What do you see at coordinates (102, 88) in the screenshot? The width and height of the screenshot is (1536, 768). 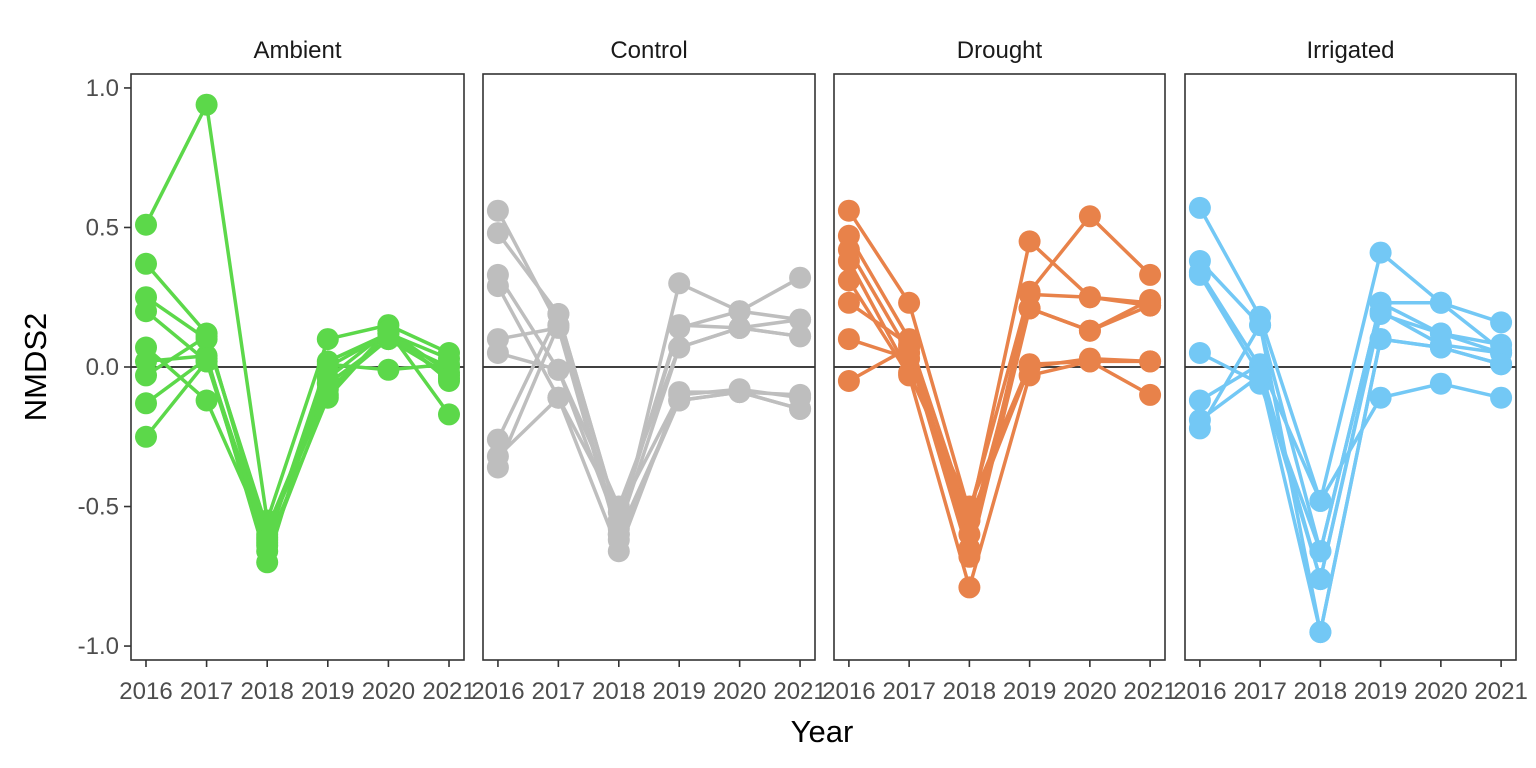 I see `y-tick-label: 1.0` at bounding box center [102, 88].